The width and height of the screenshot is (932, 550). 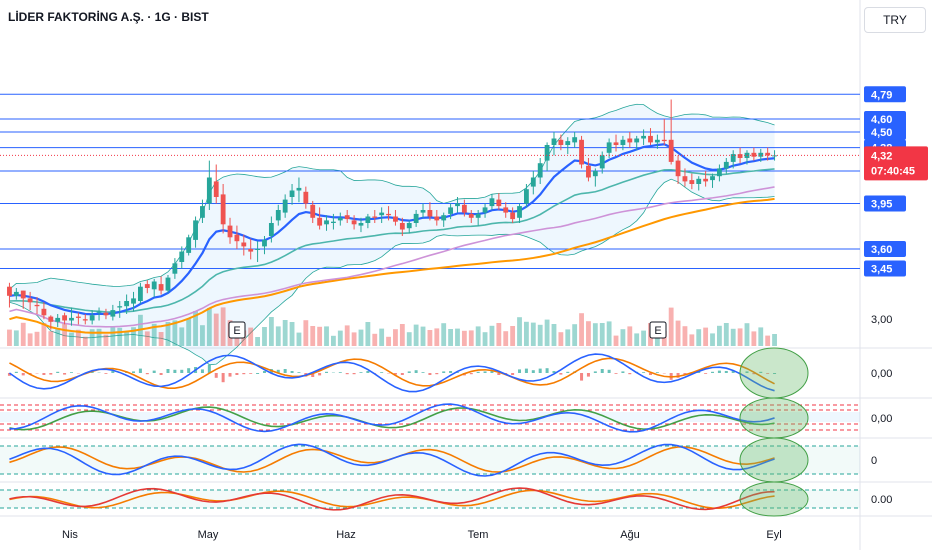 What do you see at coordinates (881, 156) in the screenshot?
I see `current-price-label: 4,32` at bounding box center [881, 156].